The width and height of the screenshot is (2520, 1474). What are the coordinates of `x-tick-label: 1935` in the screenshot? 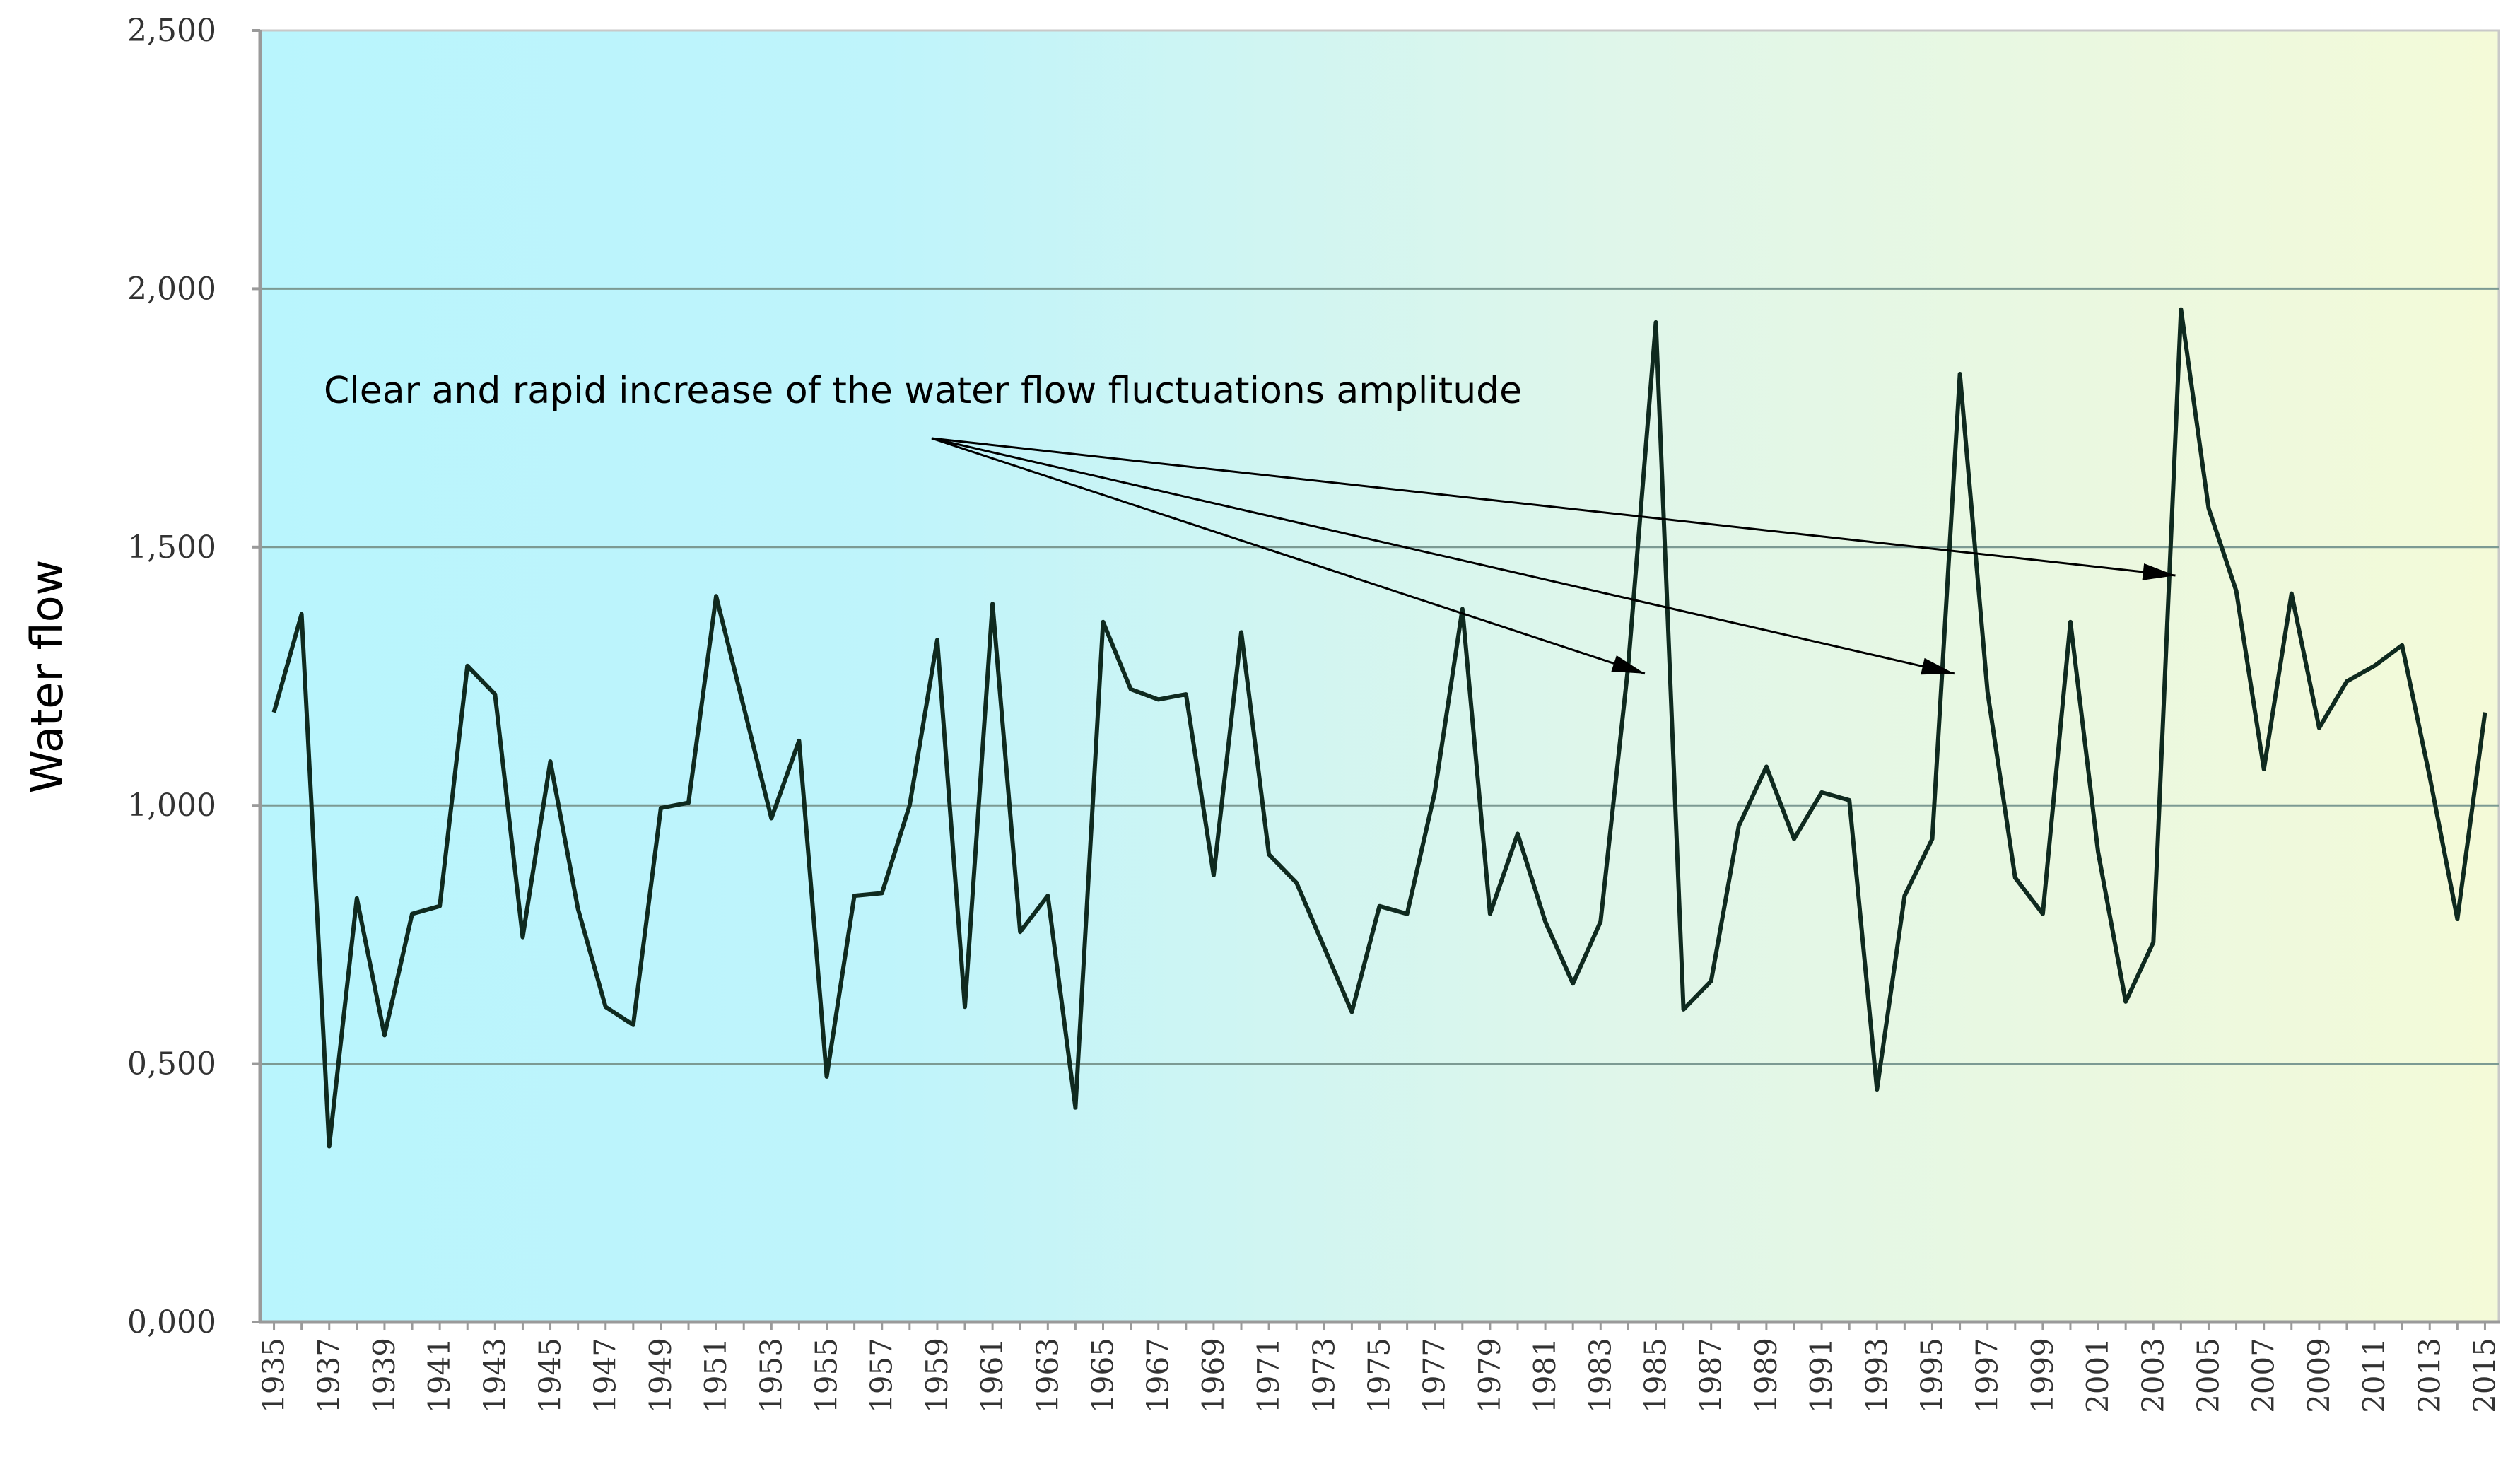 It's located at (274, 1375).